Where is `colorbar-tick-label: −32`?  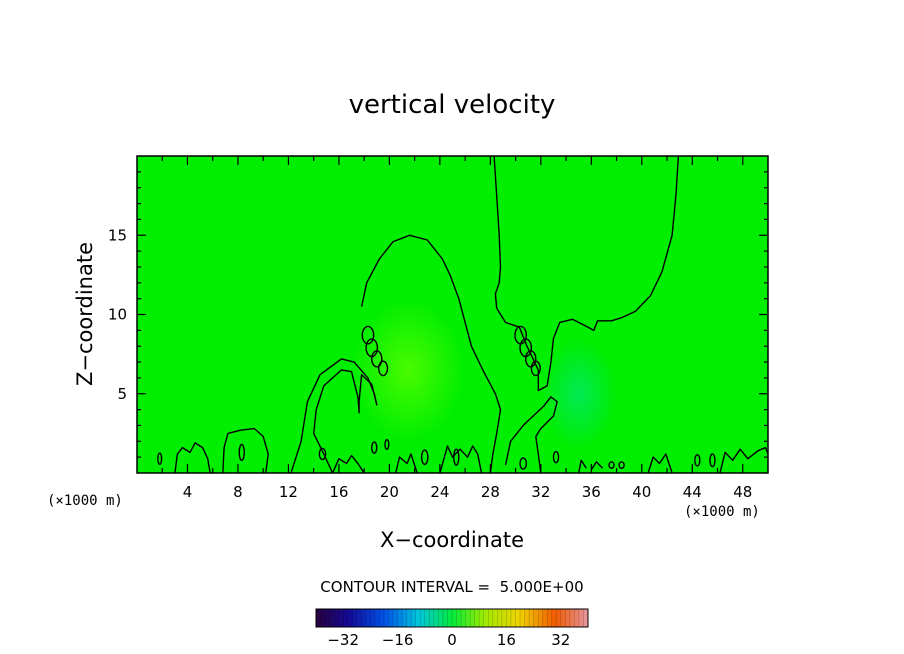 colorbar-tick-label: −32 is located at coordinates (343, 640).